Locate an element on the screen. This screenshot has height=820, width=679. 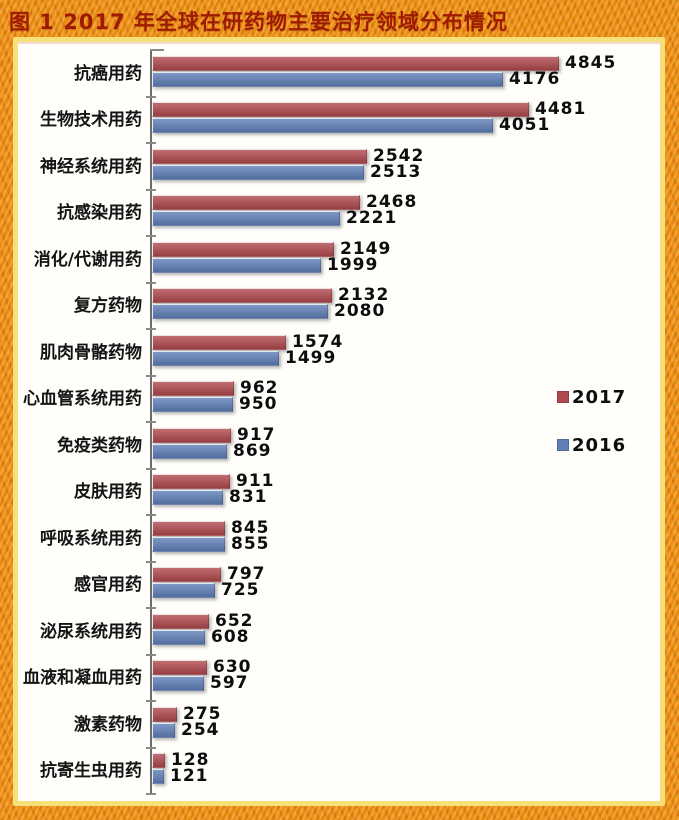
category-label: 抗感染用药 is located at coordinates (99, 213).